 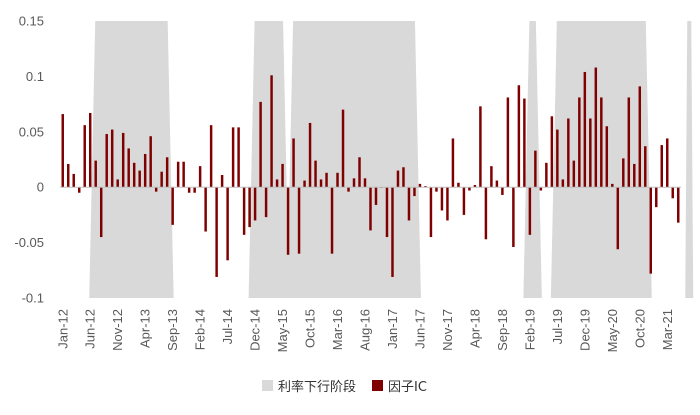 I want to click on y-tick-label: 0.15, so click(x=31, y=21).